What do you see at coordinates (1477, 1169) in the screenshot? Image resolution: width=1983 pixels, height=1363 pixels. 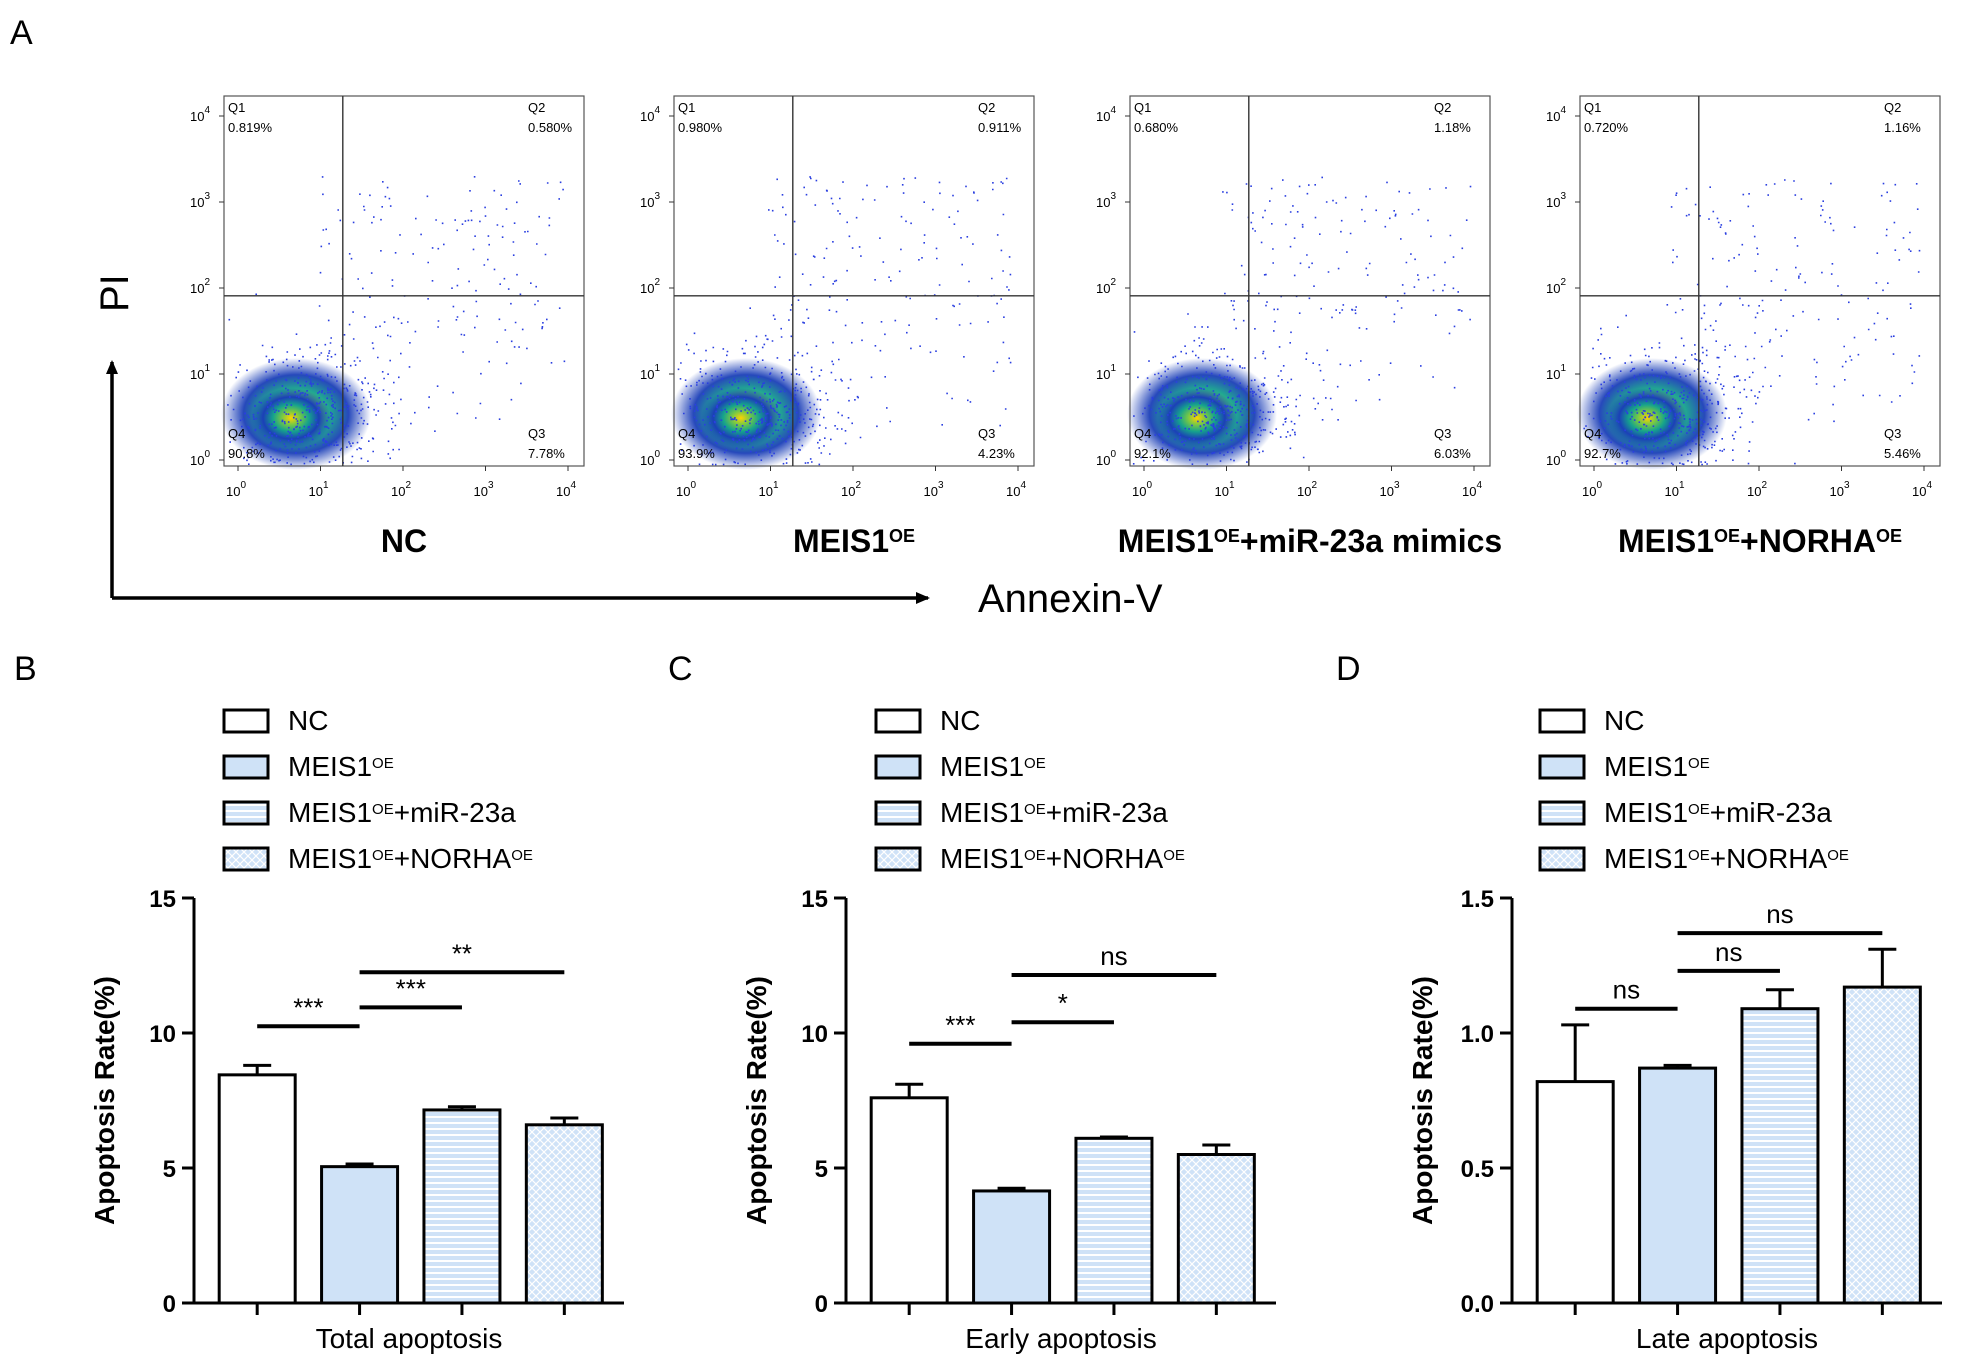 I see `y-tick-label: 0.5` at bounding box center [1477, 1169].